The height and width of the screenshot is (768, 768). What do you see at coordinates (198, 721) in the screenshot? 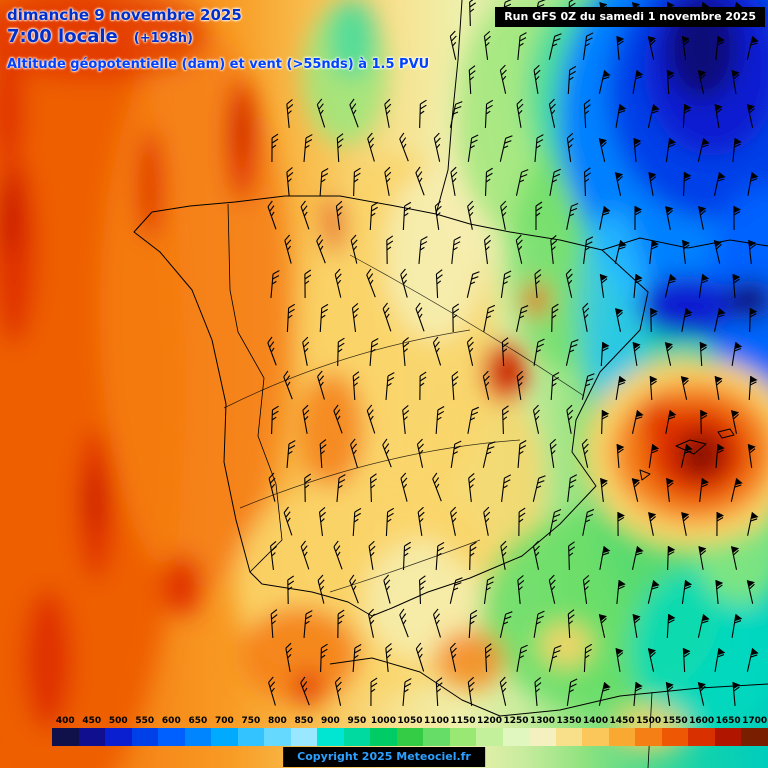
I see `legend-value: 650` at bounding box center [198, 721].